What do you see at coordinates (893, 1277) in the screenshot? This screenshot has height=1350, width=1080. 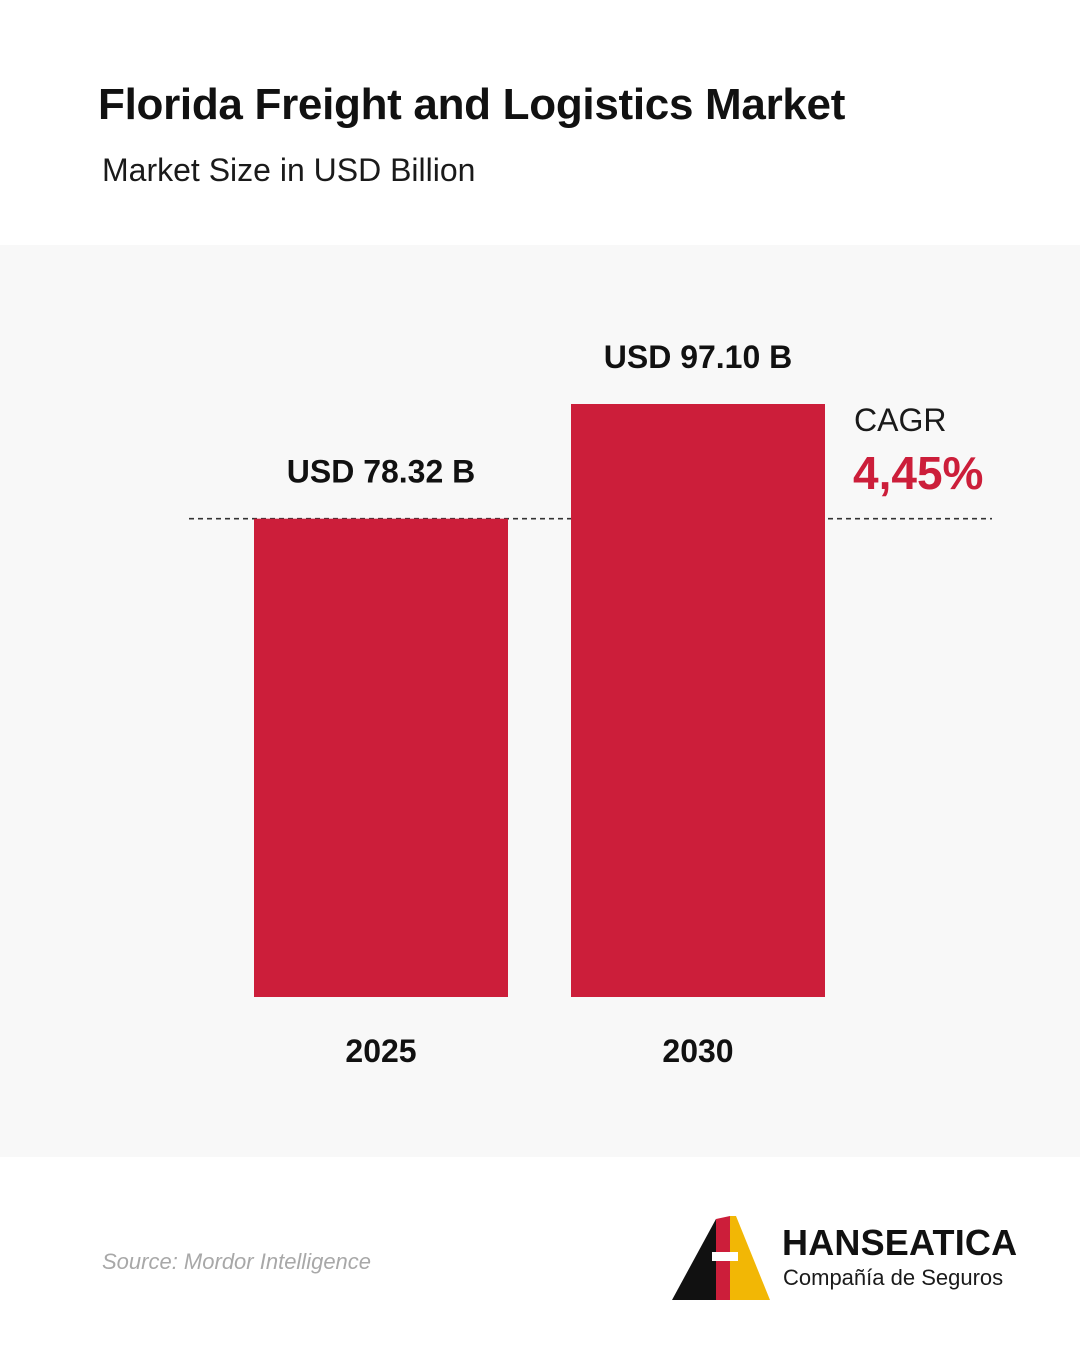 I see `brand-tagline: Compañía de Seguros` at bounding box center [893, 1277].